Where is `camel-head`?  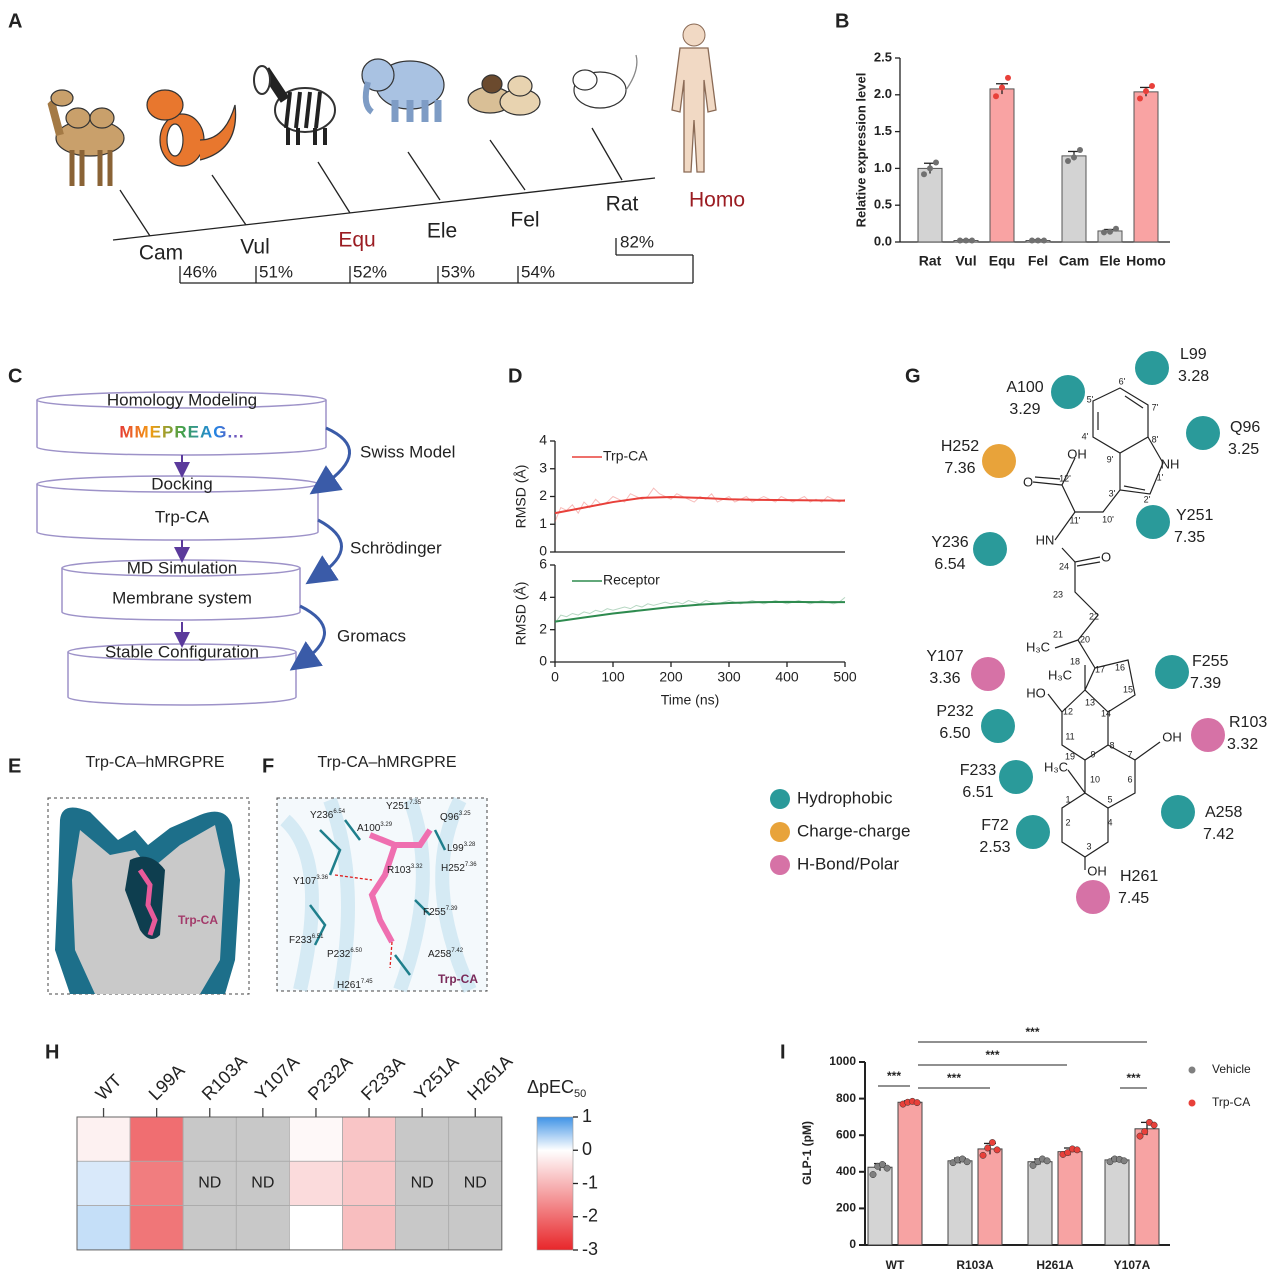
camel-head is located at coordinates (62, 98).